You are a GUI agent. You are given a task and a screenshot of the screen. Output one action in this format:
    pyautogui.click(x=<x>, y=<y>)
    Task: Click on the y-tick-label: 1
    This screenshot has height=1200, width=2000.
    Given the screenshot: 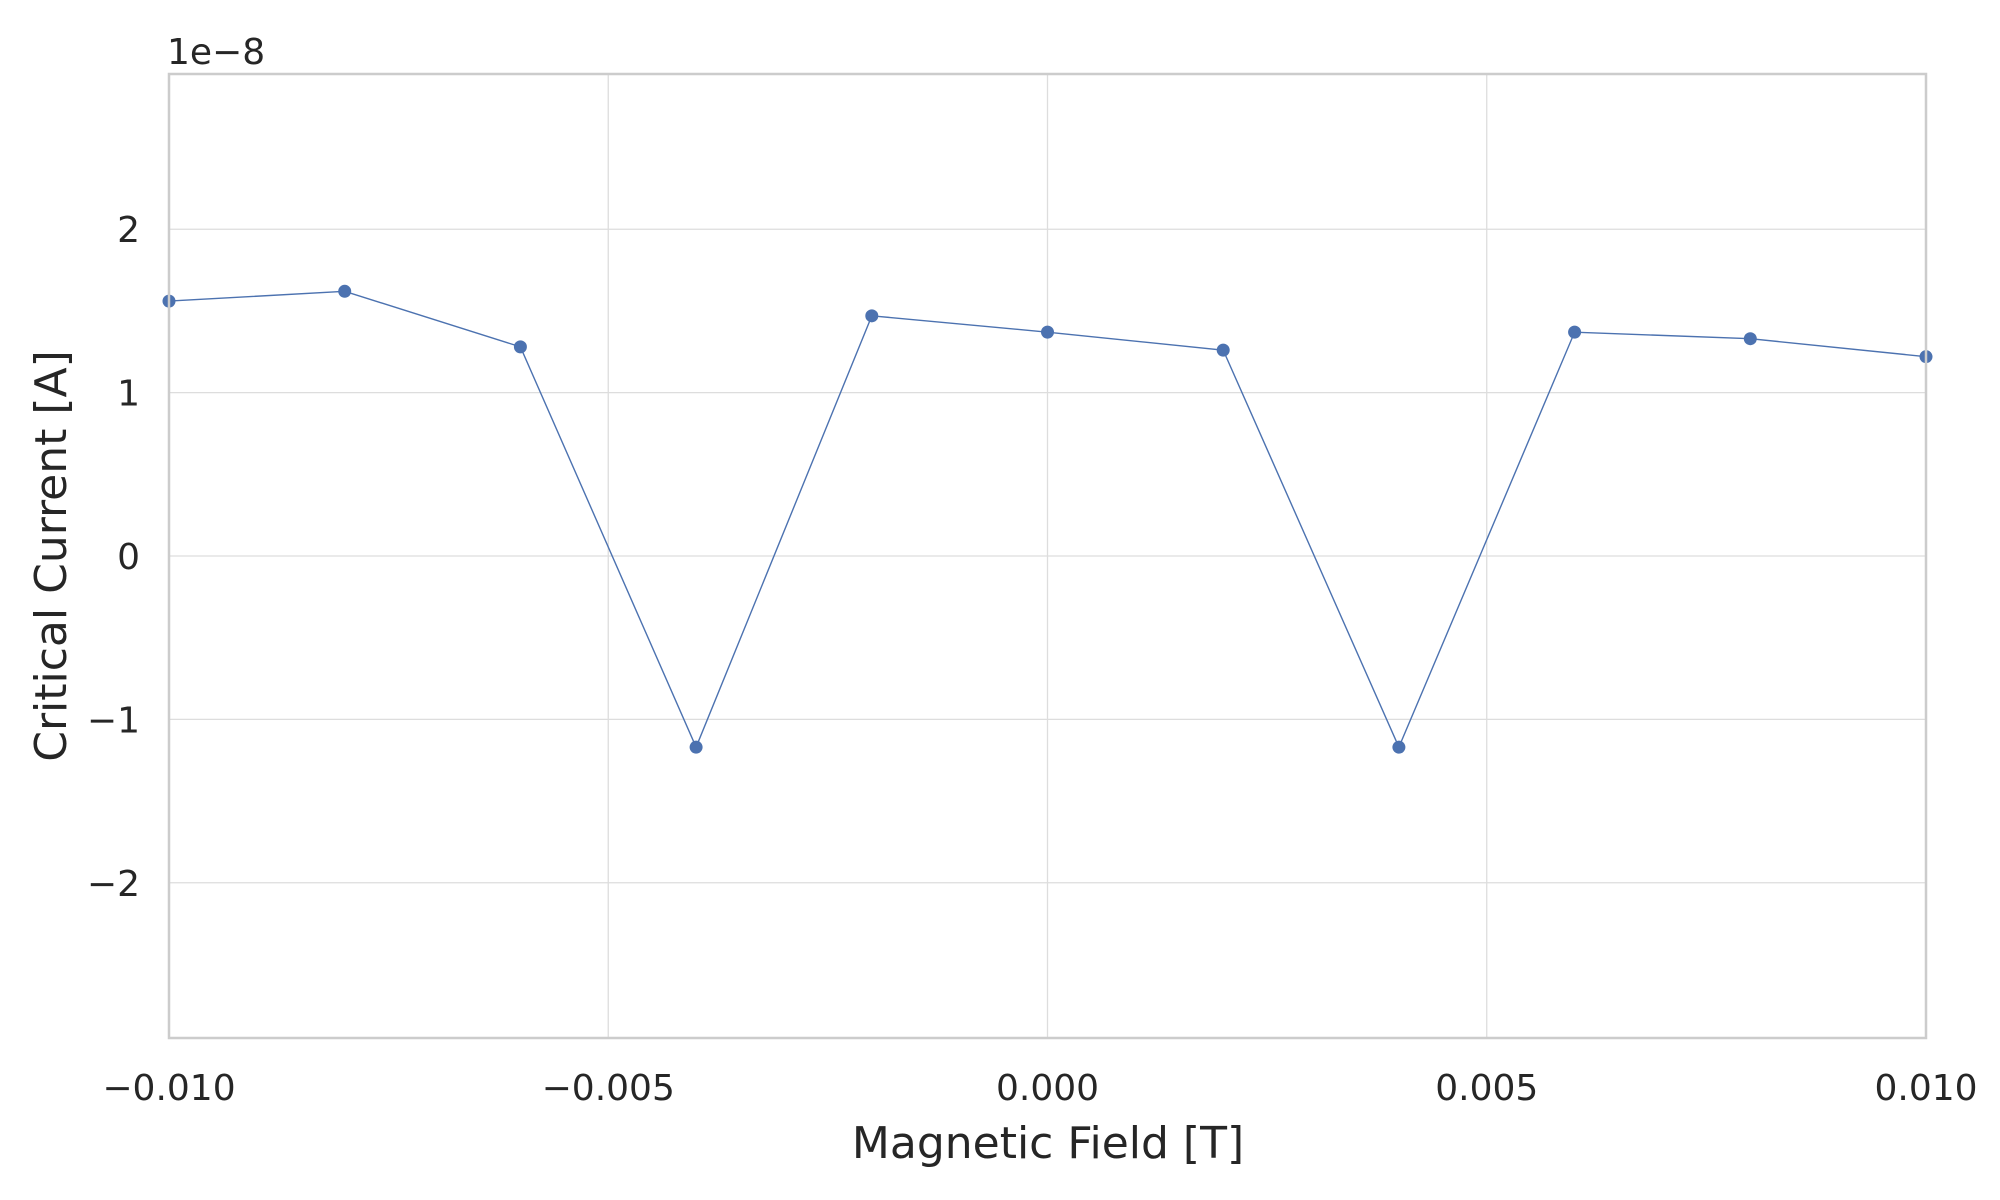 What is the action you would take?
    pyautogui.click(x=128, y=394)
    